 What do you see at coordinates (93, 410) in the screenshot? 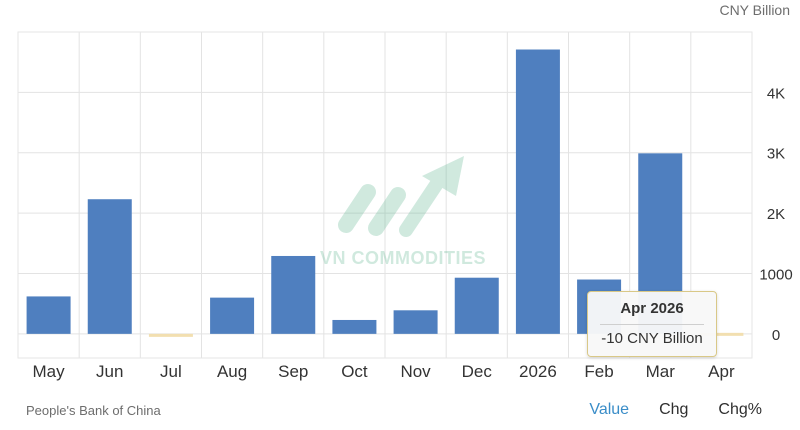
I see `source-label: People's Bank of China` at bounding box center [93, 410].